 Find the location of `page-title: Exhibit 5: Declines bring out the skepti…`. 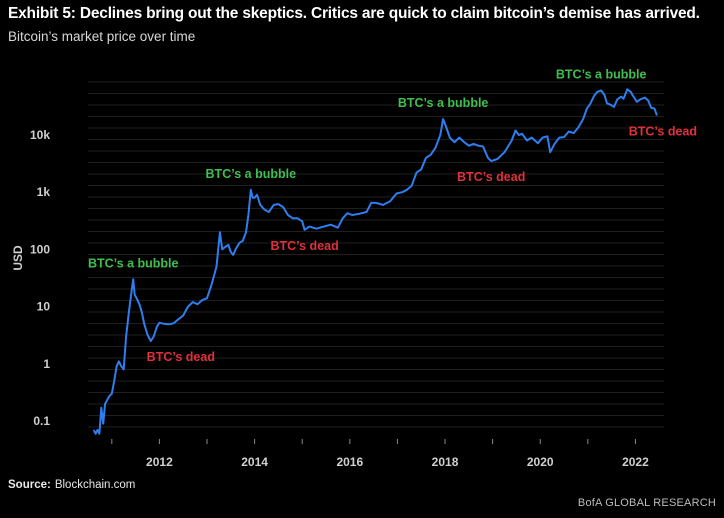

page-title: Exhibit 5: Declines bring out the skepti… is located at coordinates (354, 13).